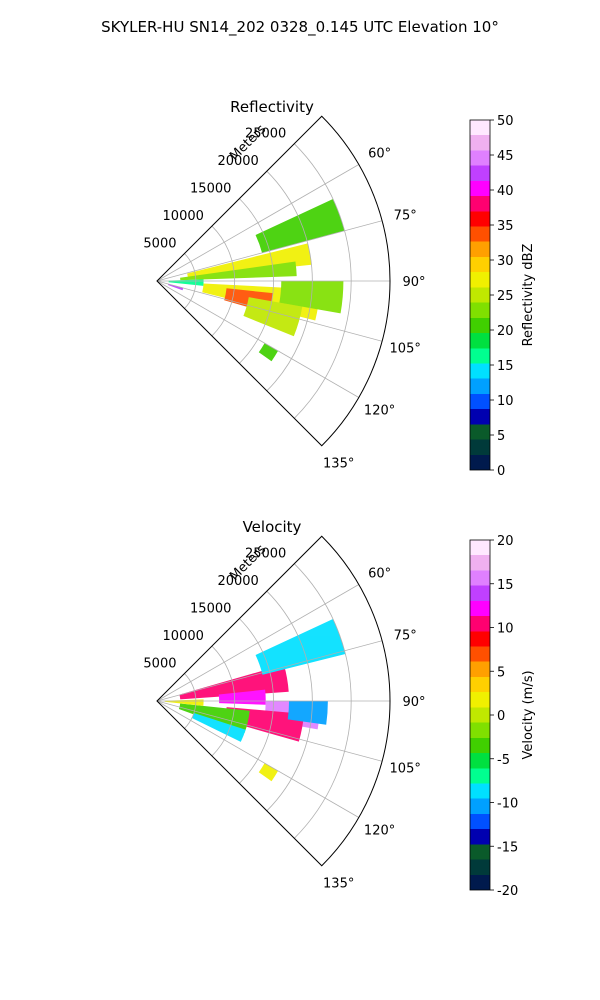 The width and height of the screenshot is (600, 1000). I want to click on colorbar: -20 -15 -10 -5 0 5 10 15 20 Velocity (m/s), so click(502, 716).